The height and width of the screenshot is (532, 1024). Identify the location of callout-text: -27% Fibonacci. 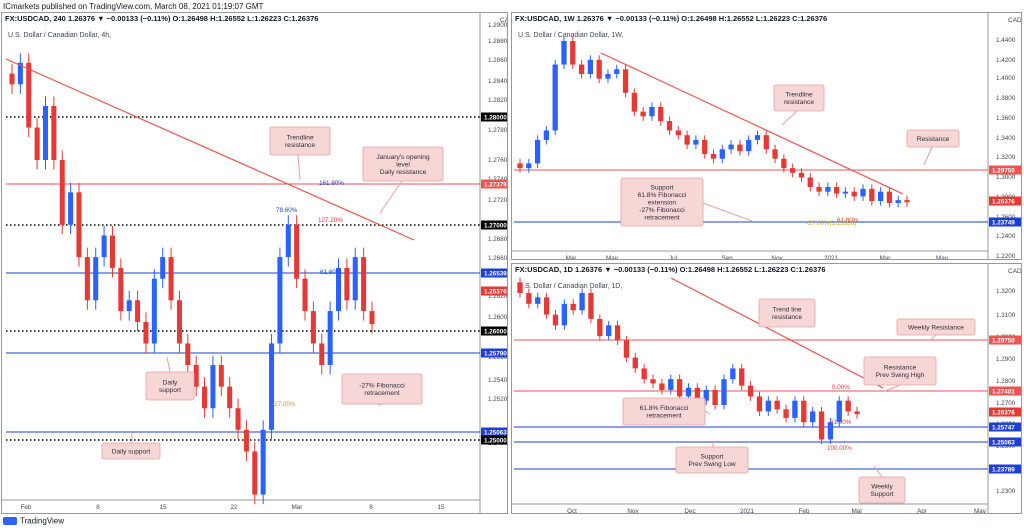
(662, 210).